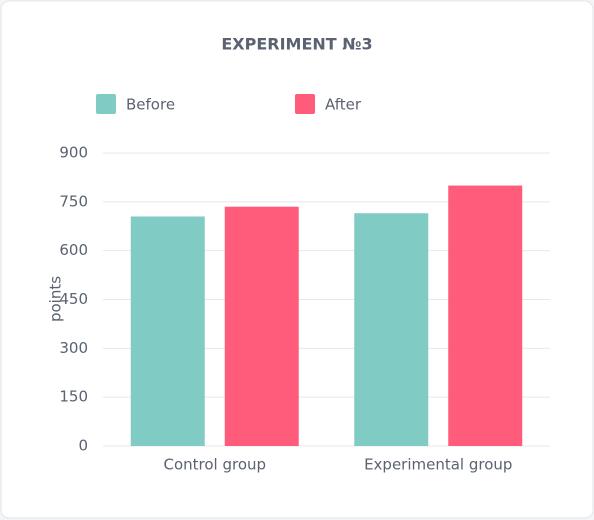 The width and height of the screenshot is (594, 520). I want to click on chart-title: EXPERIMENT №3, so click(296, 44).